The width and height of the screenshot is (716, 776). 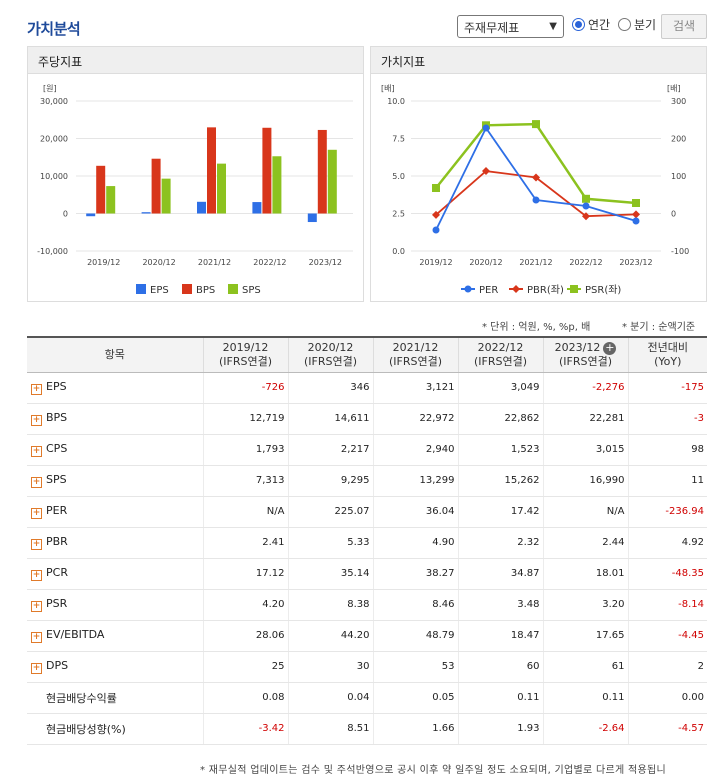 I want to click on table-cell: 53, so click(x=415, y=667).